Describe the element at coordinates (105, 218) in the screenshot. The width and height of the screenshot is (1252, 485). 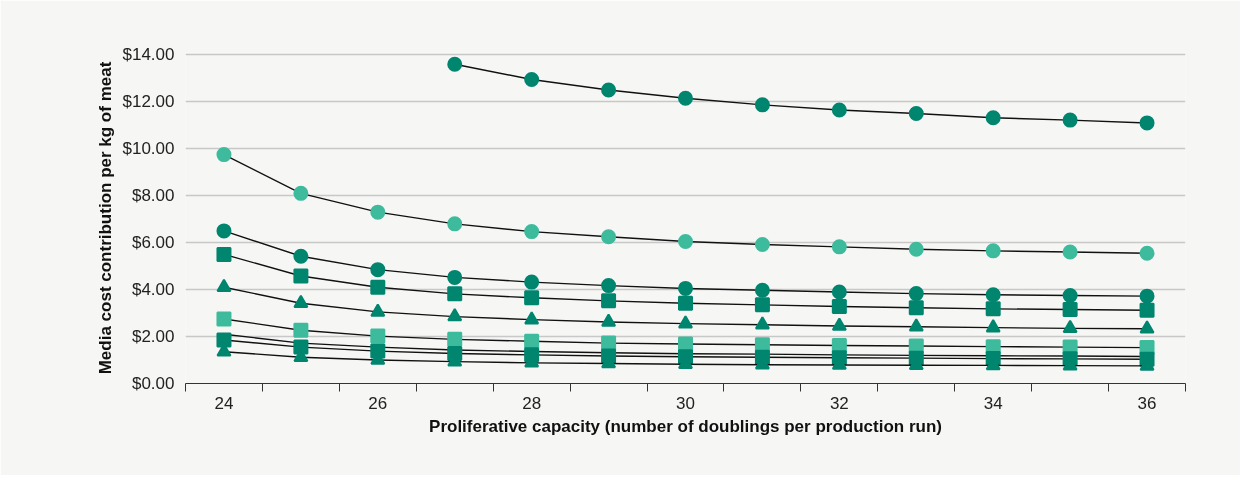
I see `y-axis-title: Media cost contribution per kg of meat` at that location.